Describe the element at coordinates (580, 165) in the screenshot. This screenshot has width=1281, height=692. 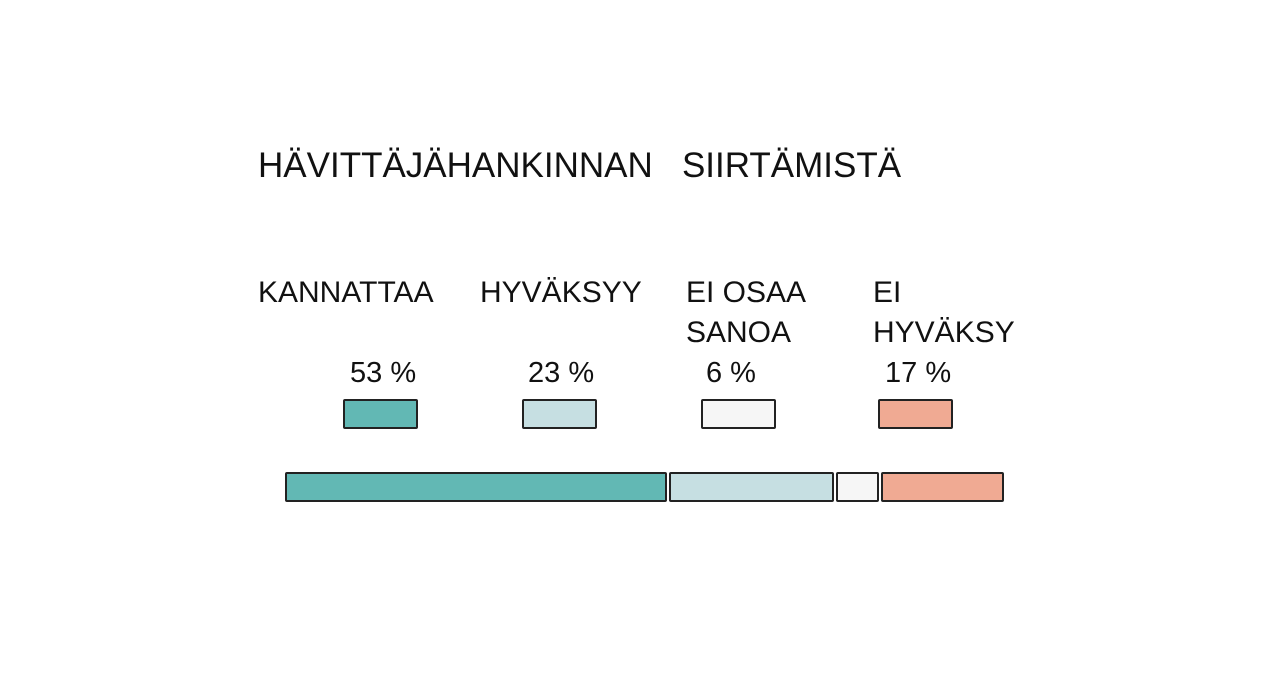
I see `chart-title: HÄVITTÄJÄHANKINNAN SIIRTÄMISTÄ` at that location.